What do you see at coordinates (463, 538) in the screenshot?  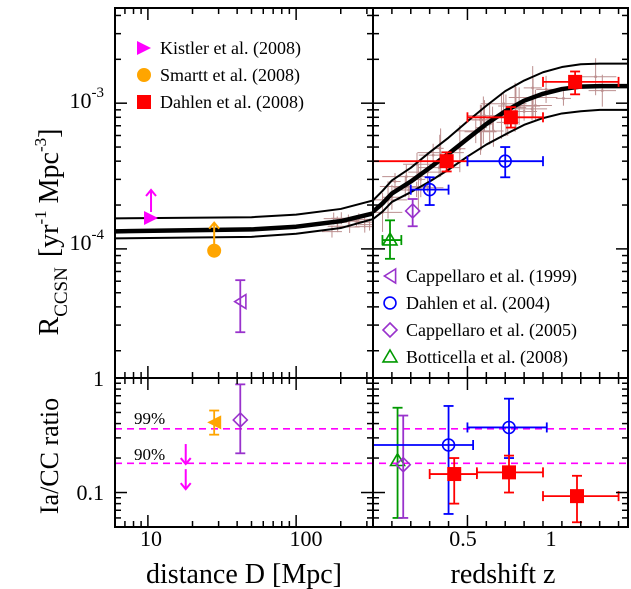 I see `x-tick-label-0.5: 0.5` at bounding box center [463, 538].